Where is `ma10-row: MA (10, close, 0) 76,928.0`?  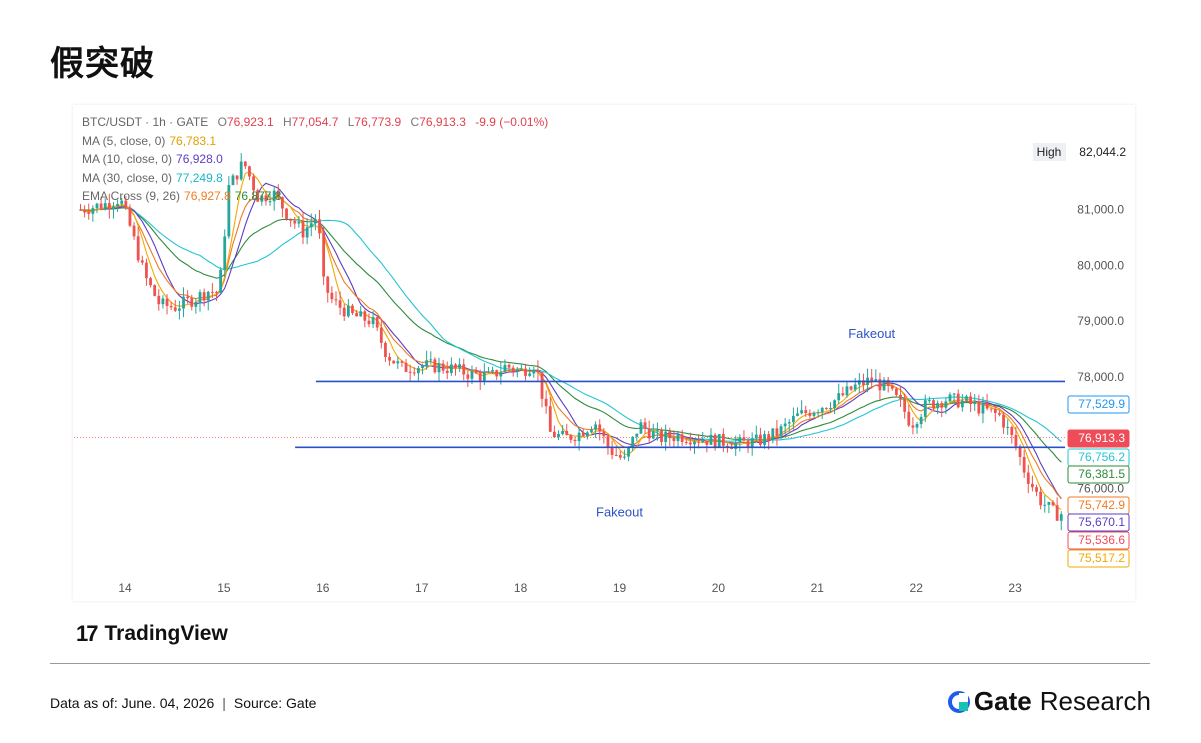 ma10-row: MA (10, close, 0) 76,928.0 is located at coordinates (315, 159).